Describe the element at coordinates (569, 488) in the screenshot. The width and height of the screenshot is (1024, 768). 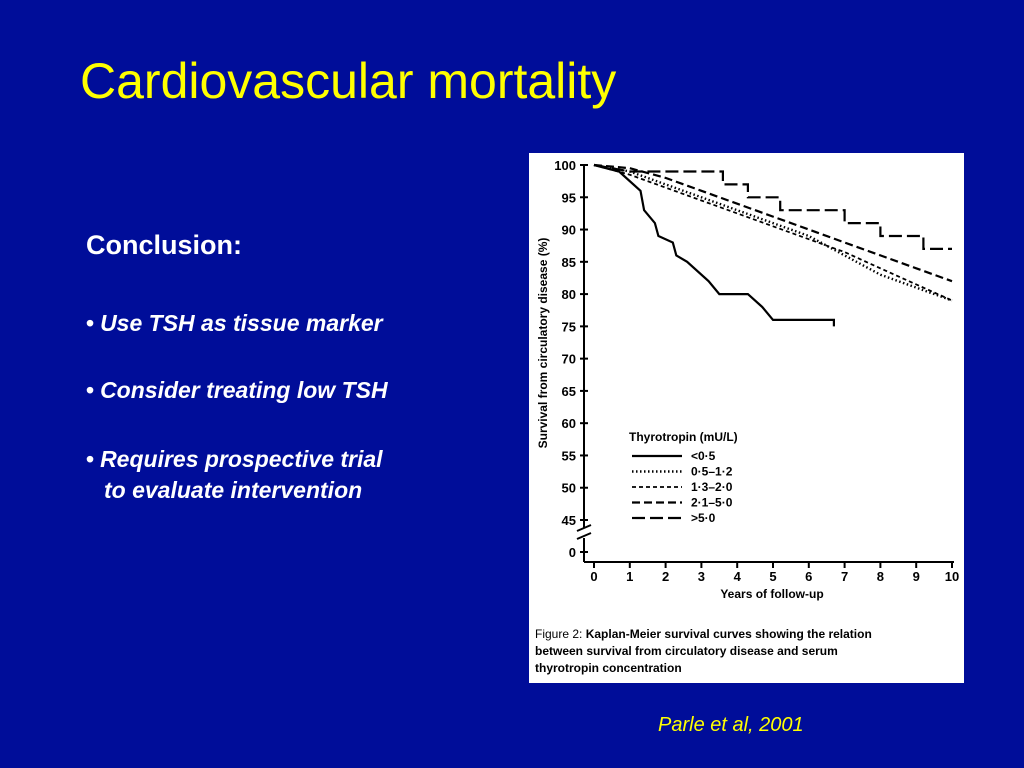
I see `y-tick-label: 50` at that location.